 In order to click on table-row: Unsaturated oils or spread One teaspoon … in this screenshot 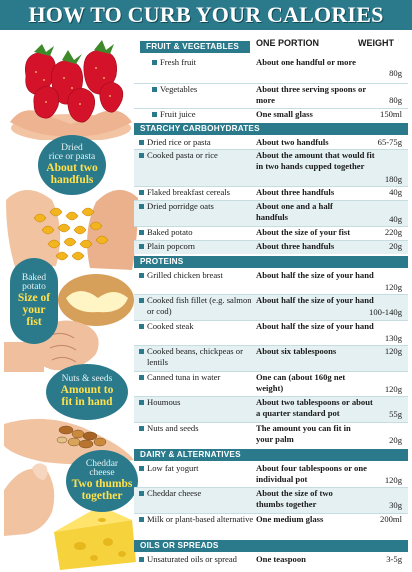, I will do `click(271, 560)`.